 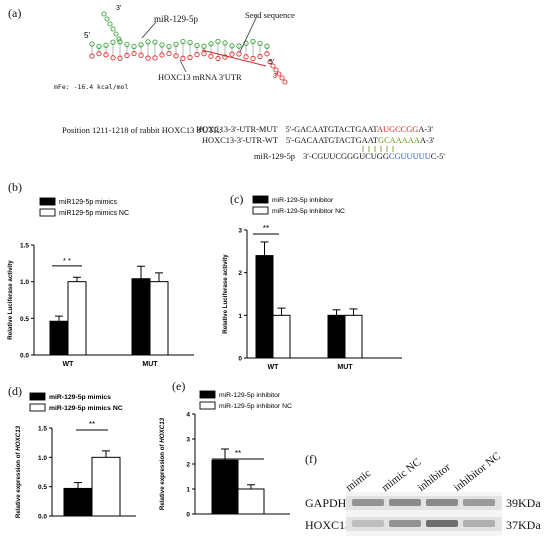 I want to click on legend-label: miR-129-5p mimics, so click(x=80, y=397).